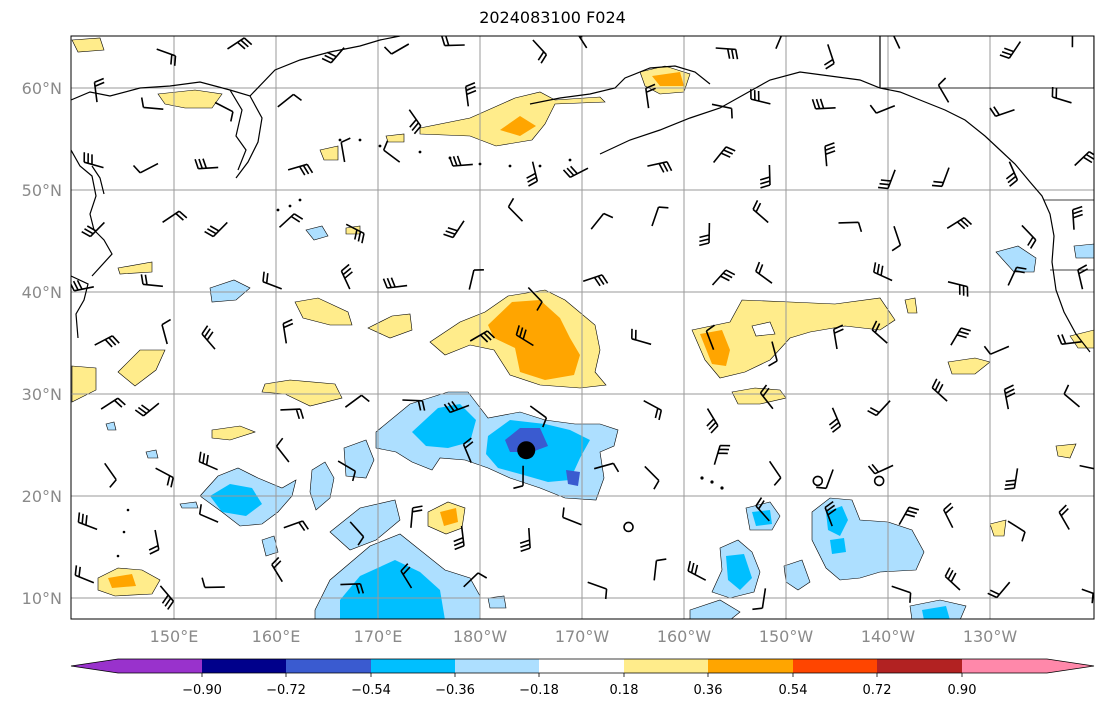 Image resolution: width=1105 pixels, height=712 pixels. Describe the element at coordinates (990, 636) in the screenshot. I see `lon-label: 130°W` at that location.